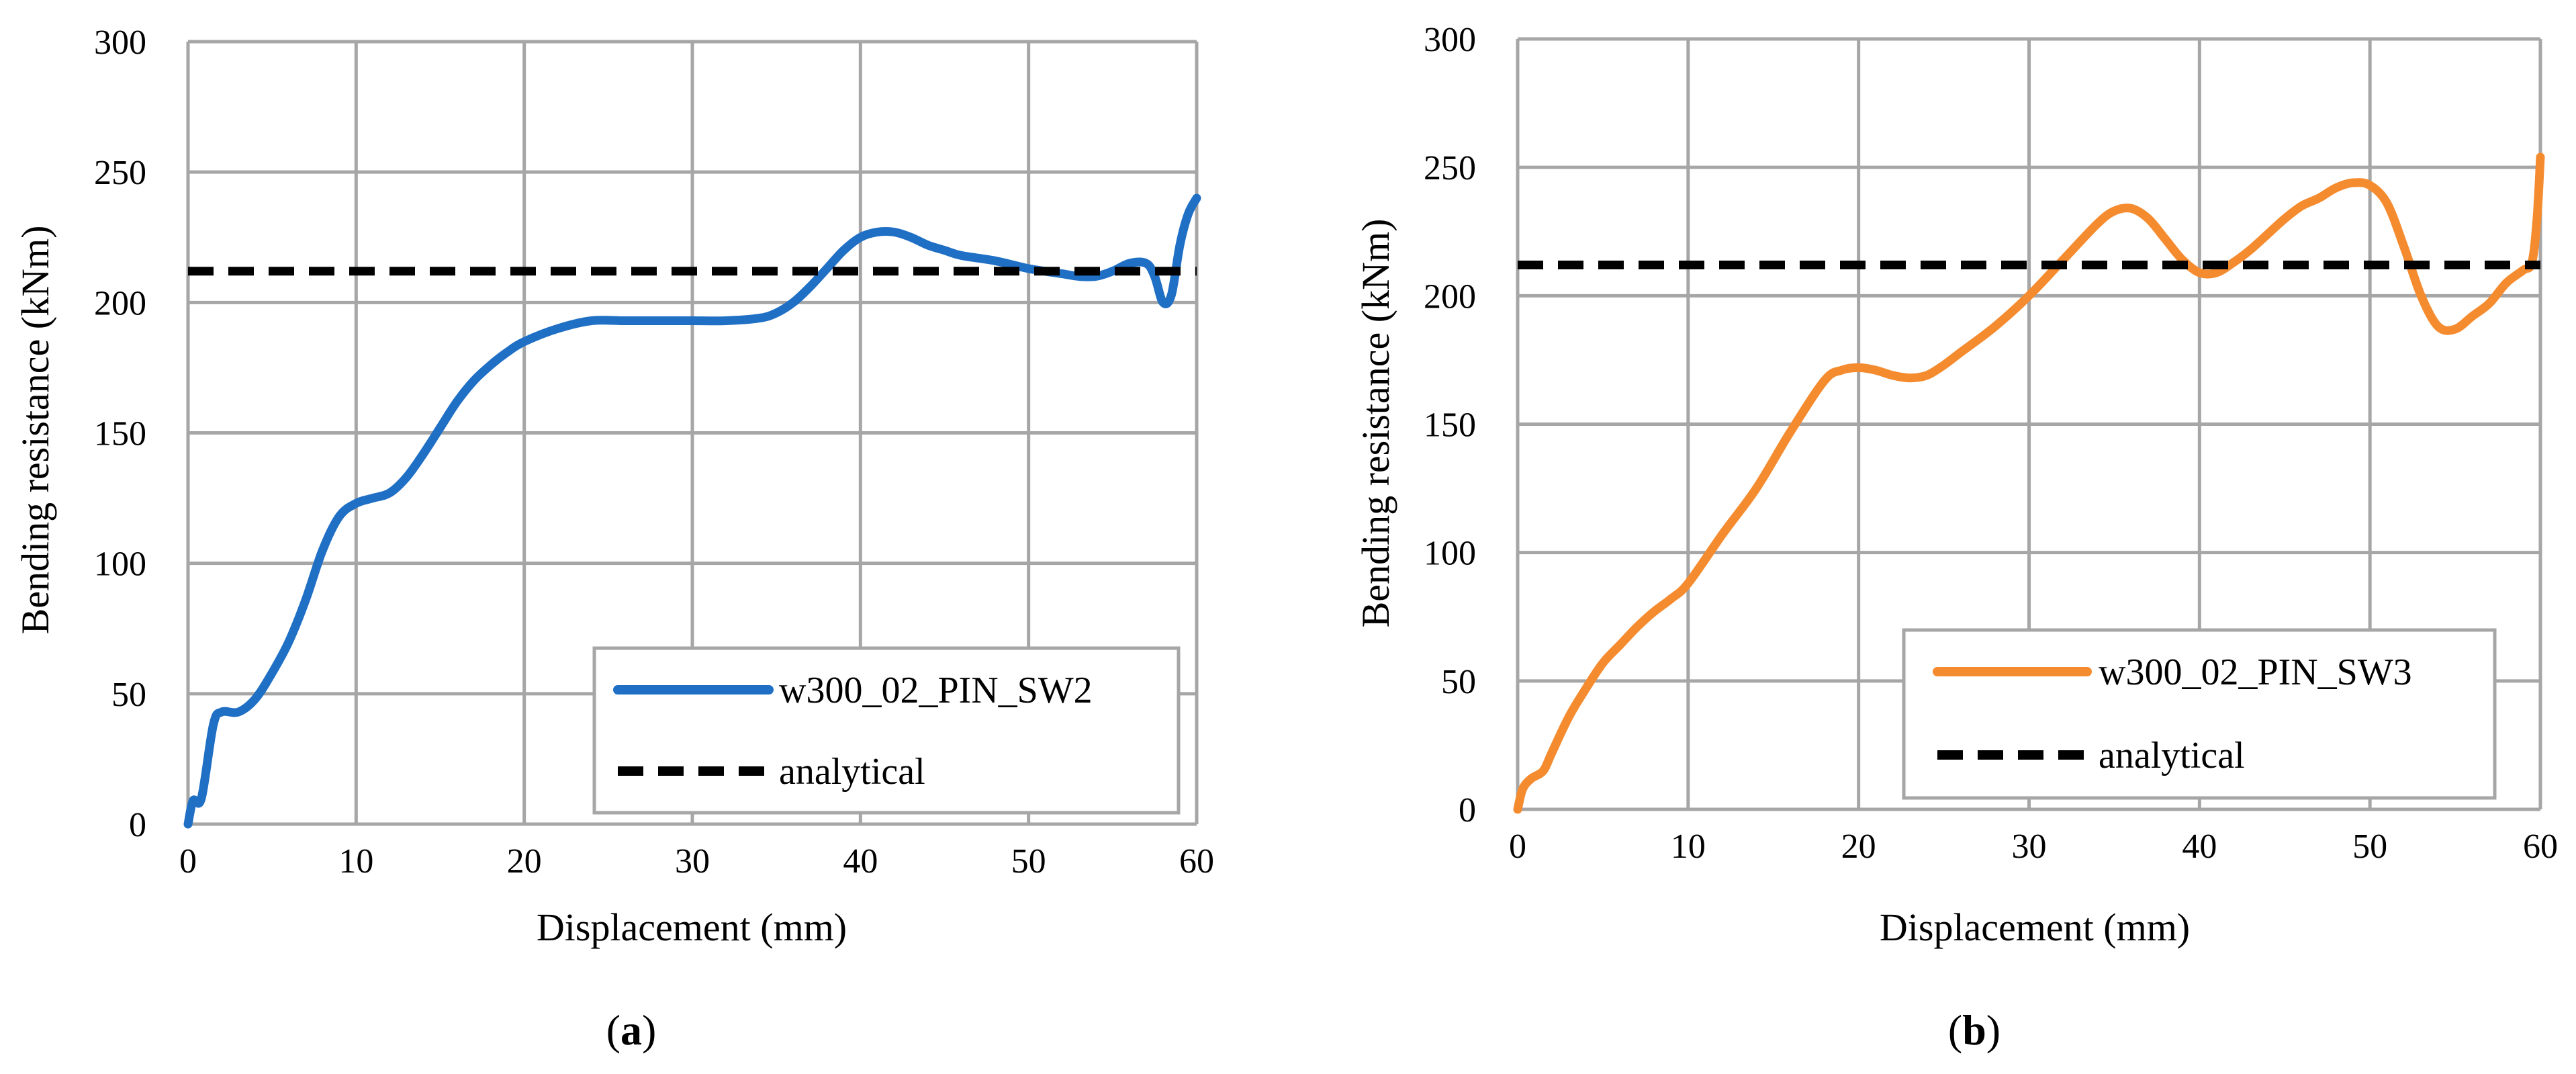  I want to click on legend-box-a, so click(886, 730).